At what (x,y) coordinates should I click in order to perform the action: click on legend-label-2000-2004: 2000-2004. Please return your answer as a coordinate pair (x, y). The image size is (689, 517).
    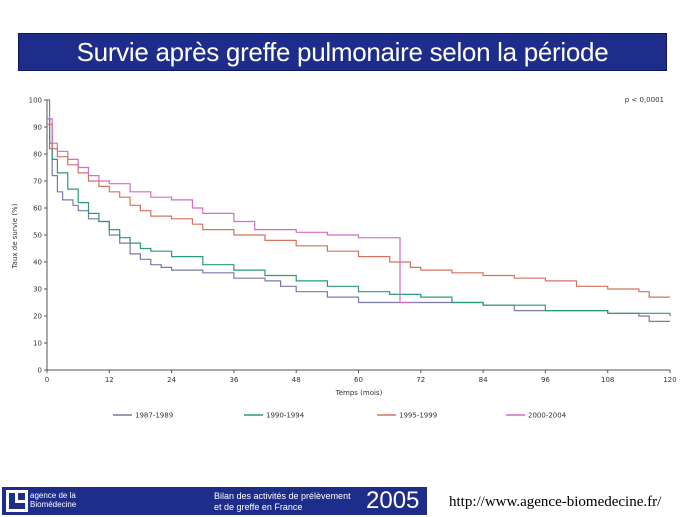
    Looking at the image, I should click on (547, 416).